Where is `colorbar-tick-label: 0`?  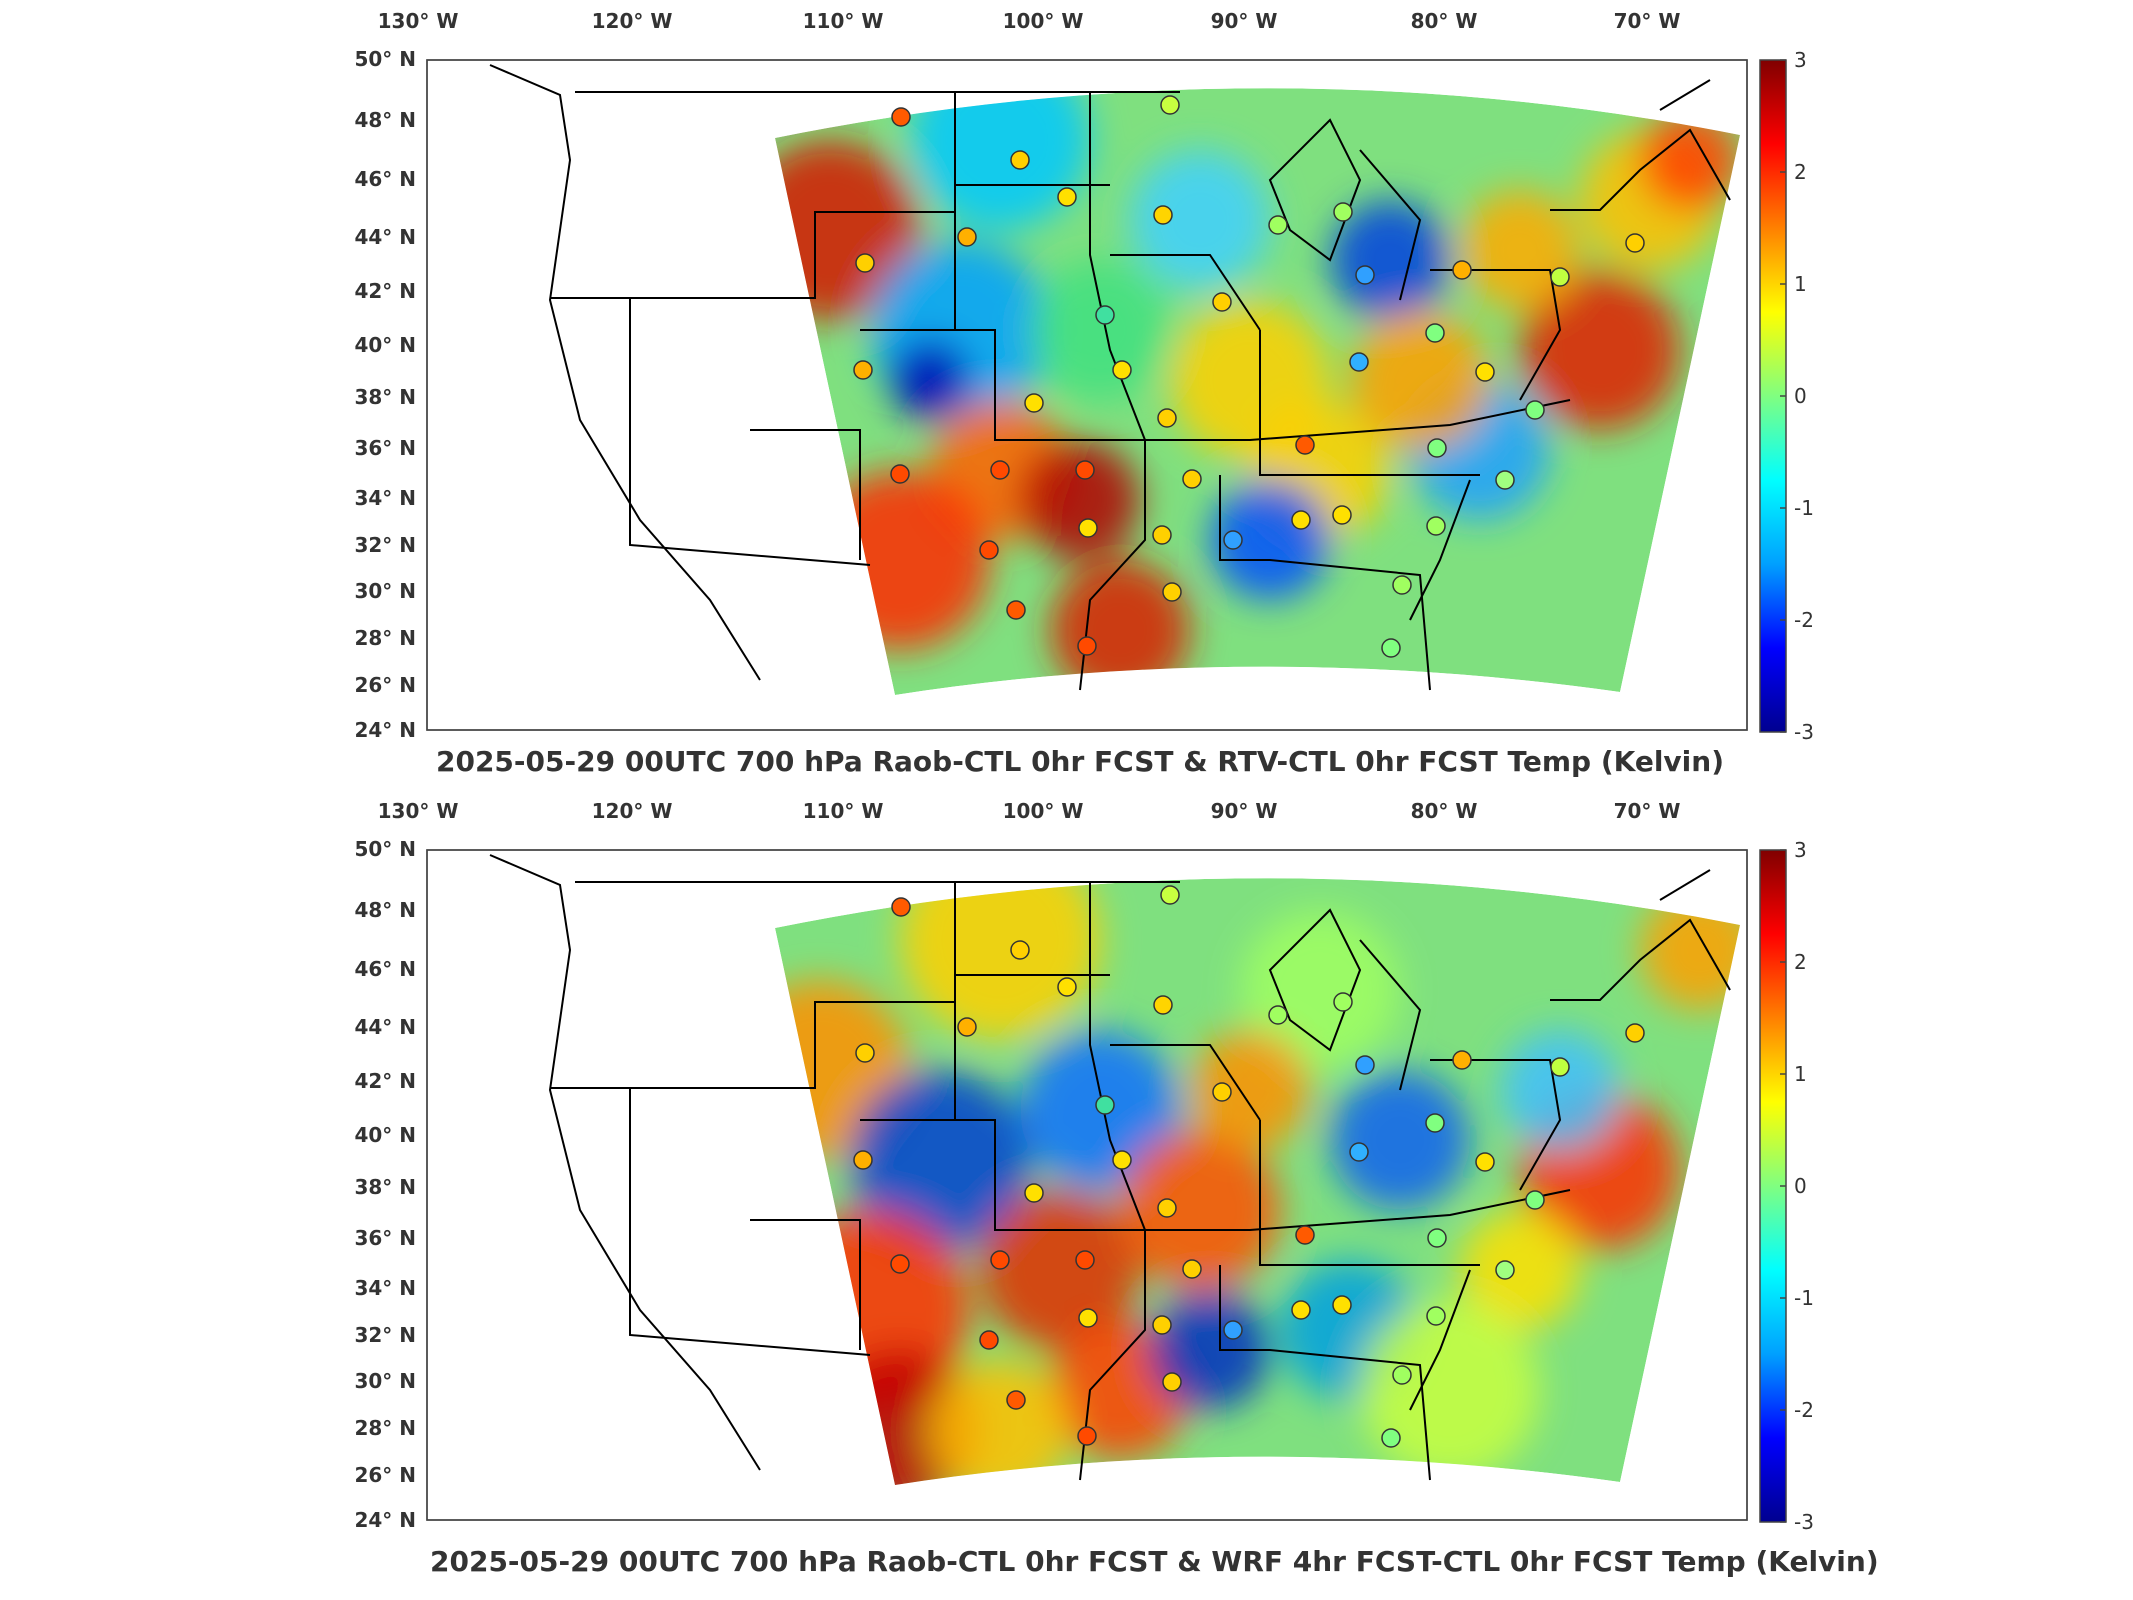
colorbar-tick-label: 0 is located at coordinates (1800, 396).